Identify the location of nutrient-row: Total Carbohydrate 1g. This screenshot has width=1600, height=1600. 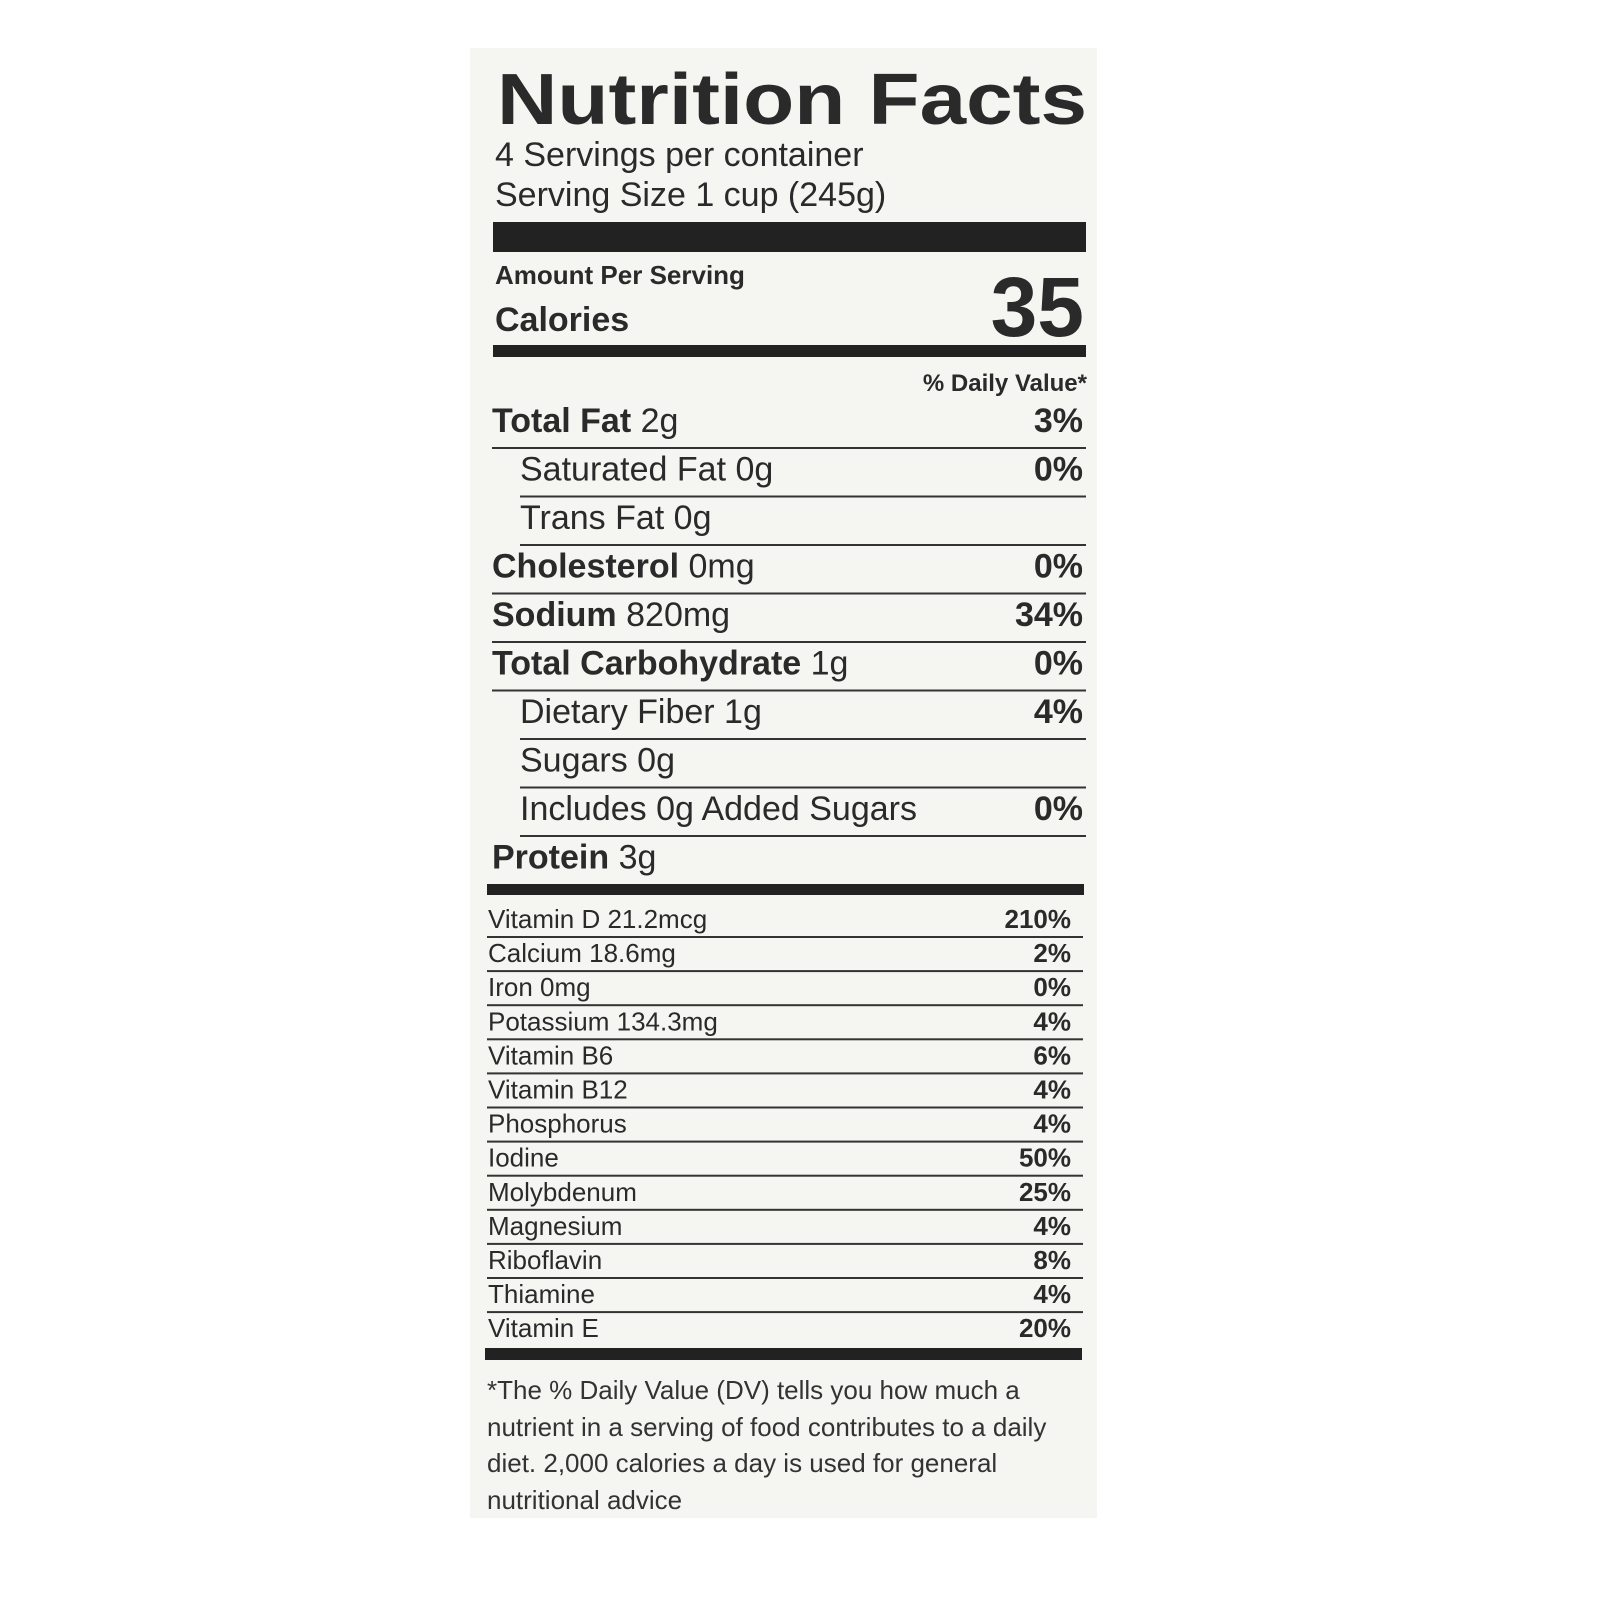
(670, 664).